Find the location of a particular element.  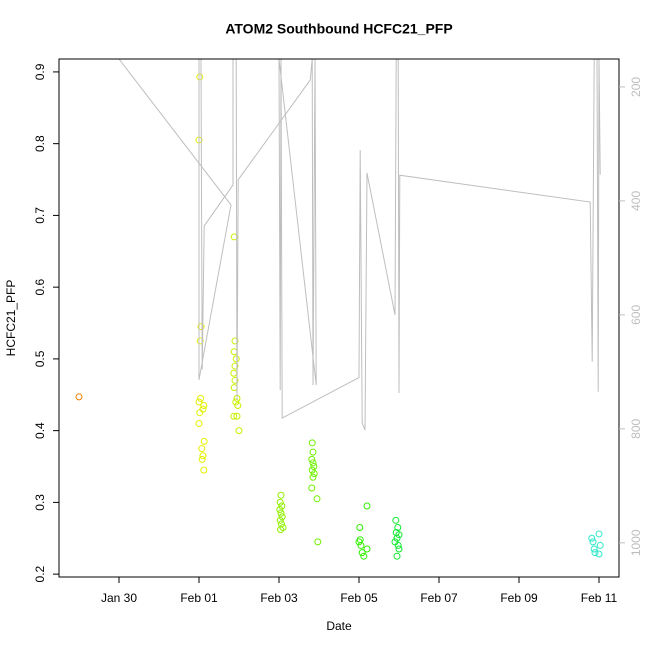

y2-tick-label: 800 is located at coordinates (636, 429).